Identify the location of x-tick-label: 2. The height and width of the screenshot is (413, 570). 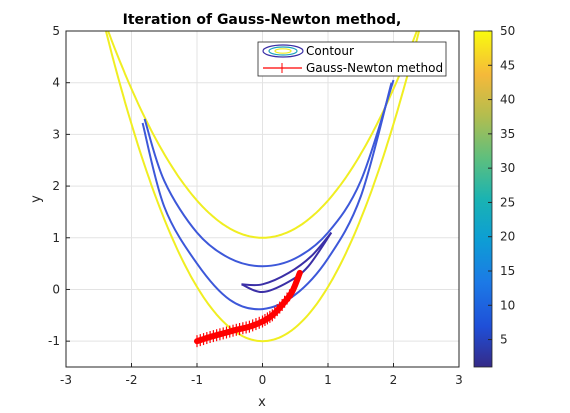
(394, 380).